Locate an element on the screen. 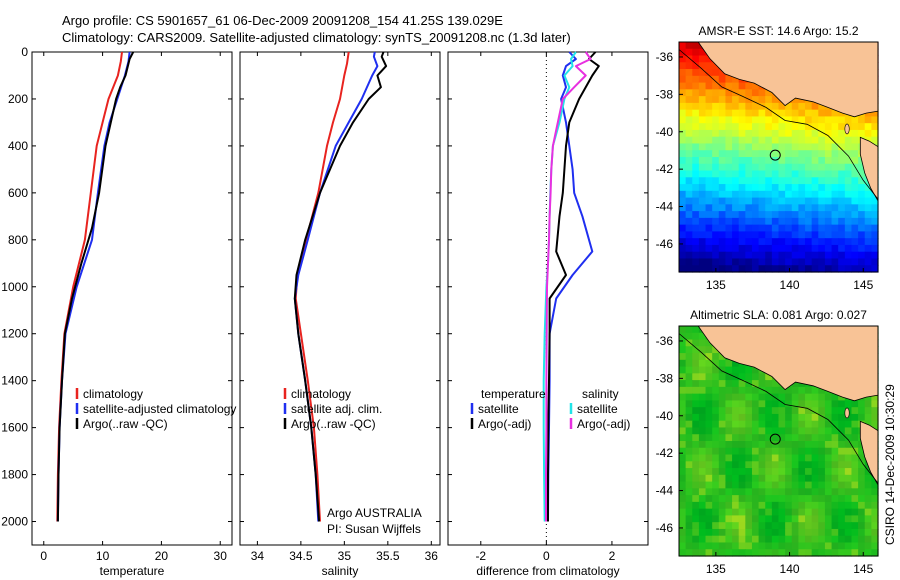 The height and width of the screenshot is (580, 900). x-axis-label: difference from climatology is located at coordinates (547, 571).